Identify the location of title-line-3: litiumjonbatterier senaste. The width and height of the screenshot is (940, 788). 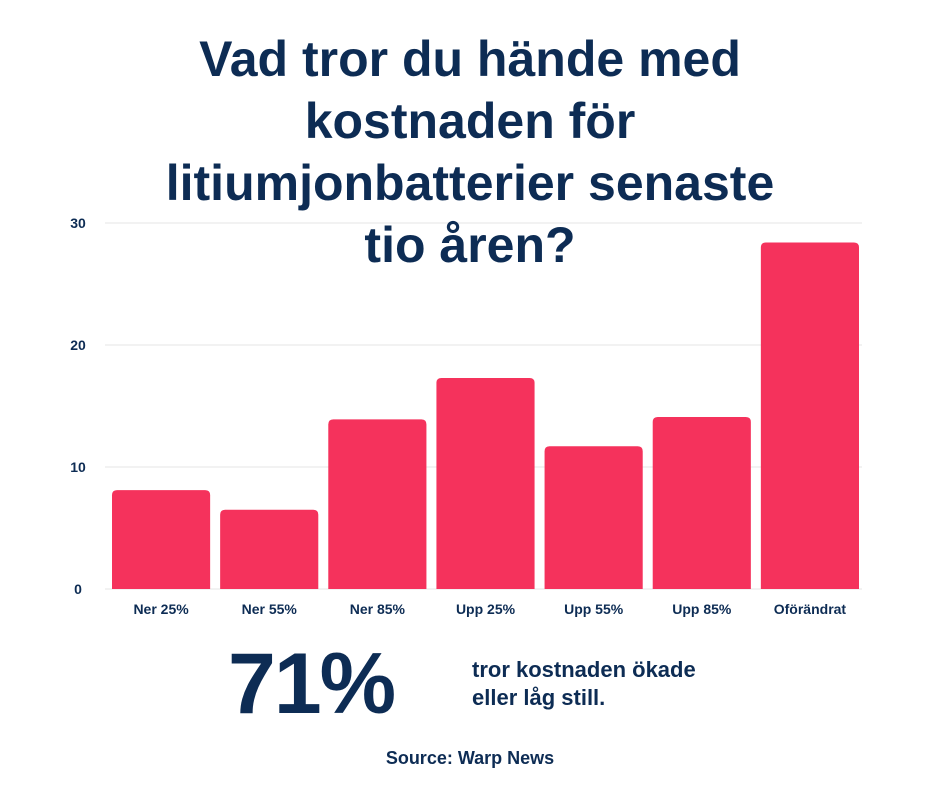
(470, 183).